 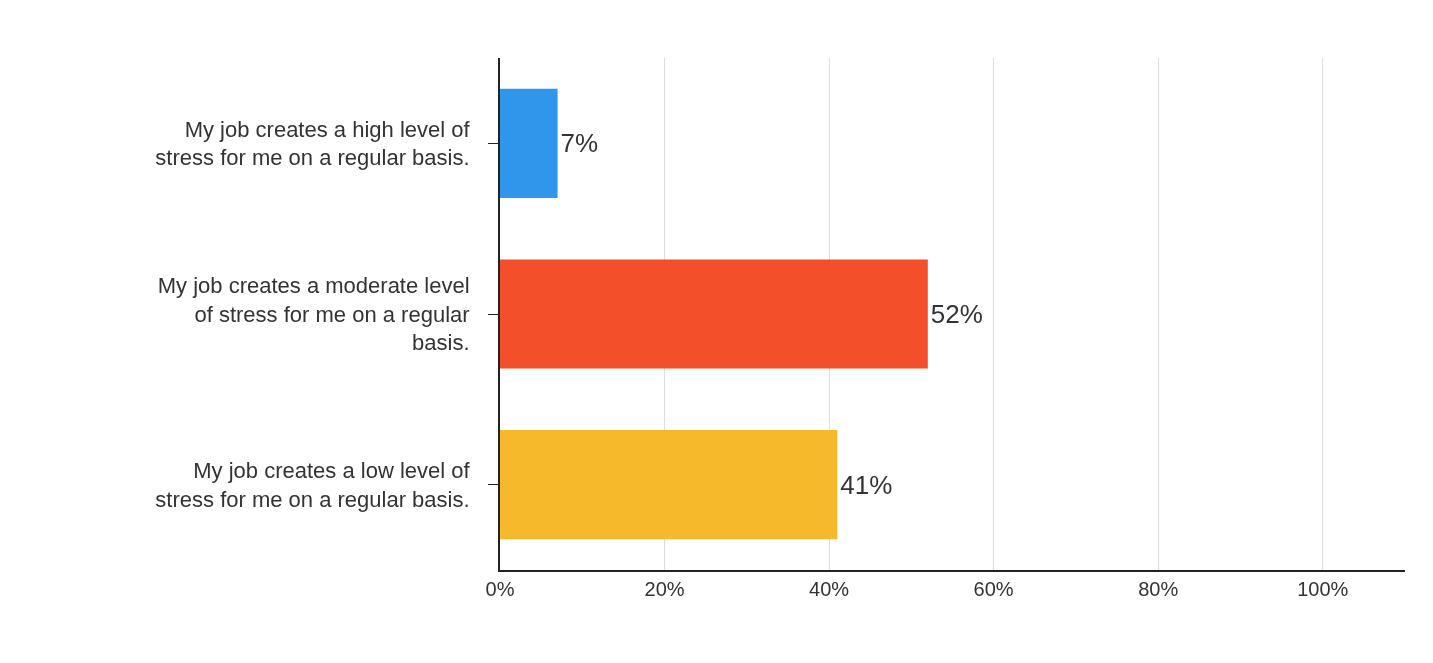 I want to click on data-label: 41%, so click(x=866, y=484).